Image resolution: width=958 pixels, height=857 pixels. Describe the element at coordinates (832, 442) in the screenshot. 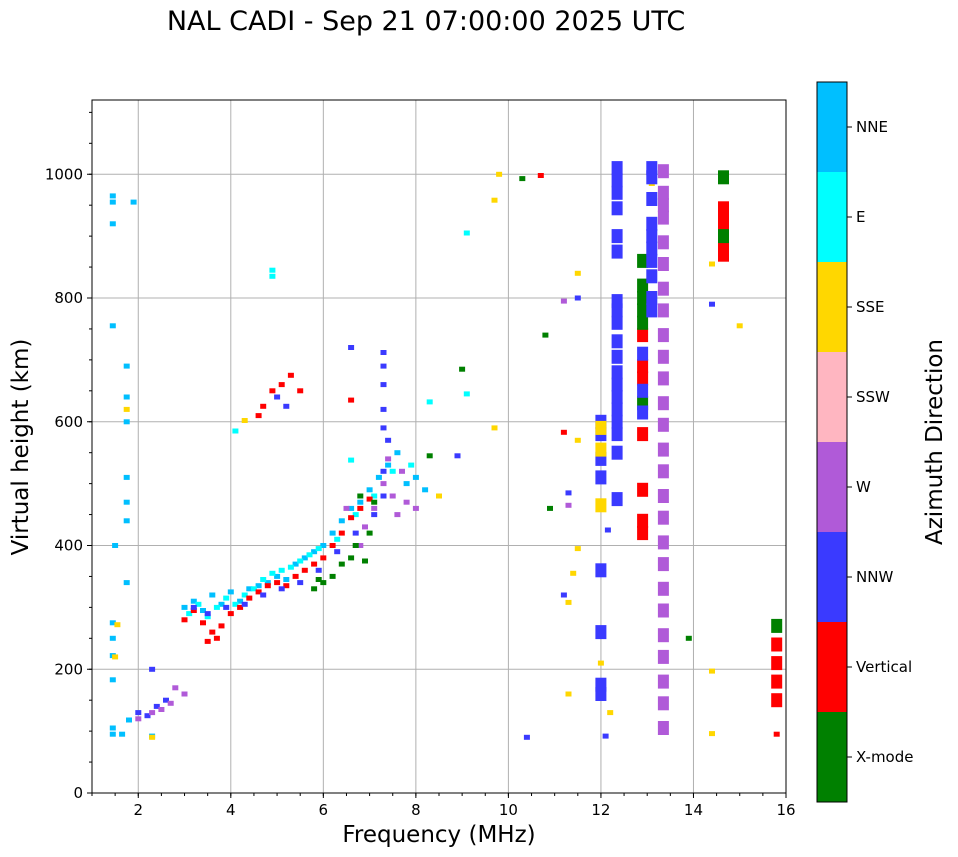

I see `colorbar-frame` at that location.